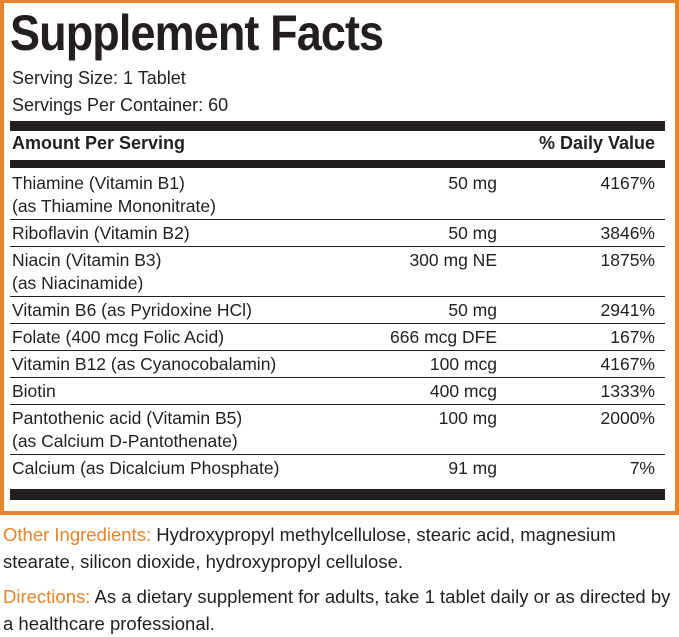 The height and width of the screenshot is (637, 679). What do you see at coordinates (453, 260) in the screenshot?
I see `nutrient-amount: 300 mg NE` at bounding box center [453, 260].